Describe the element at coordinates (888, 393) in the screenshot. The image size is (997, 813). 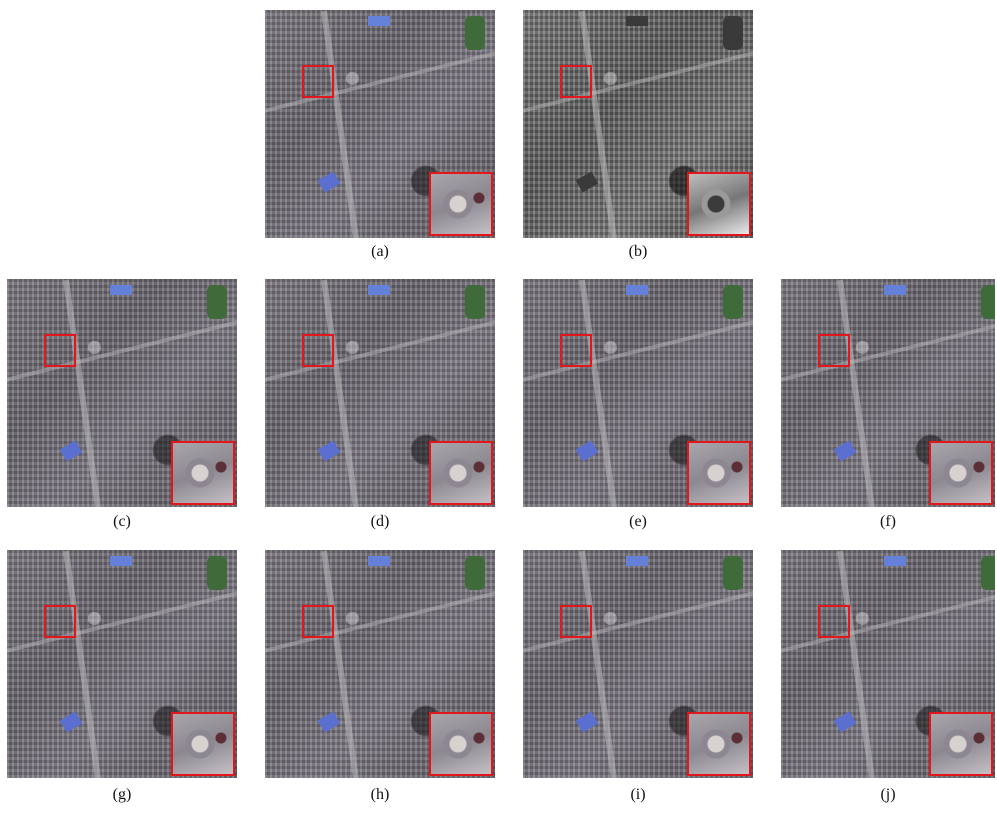
I see `panel-f-image` at that location.